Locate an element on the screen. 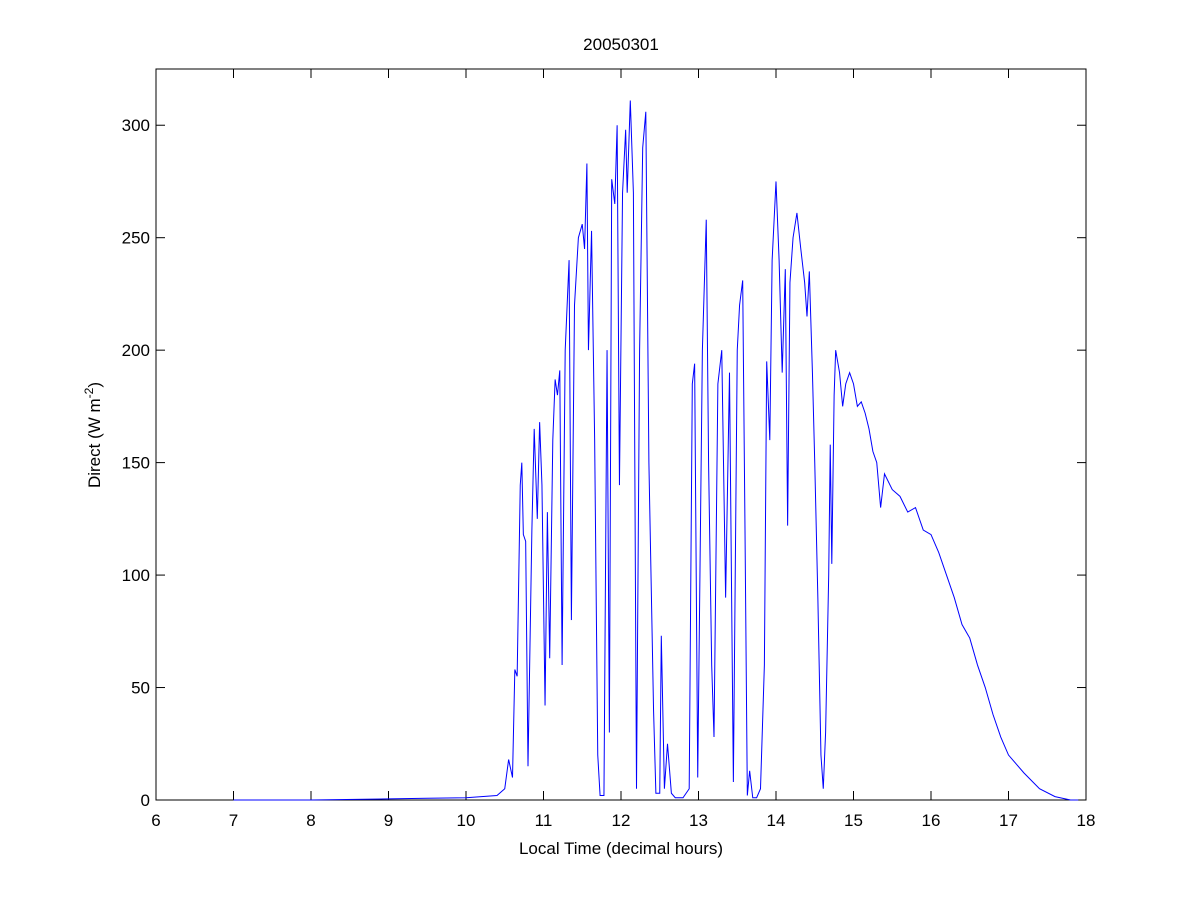  y-tick-label: 50 is located at coordinates (140, 688).